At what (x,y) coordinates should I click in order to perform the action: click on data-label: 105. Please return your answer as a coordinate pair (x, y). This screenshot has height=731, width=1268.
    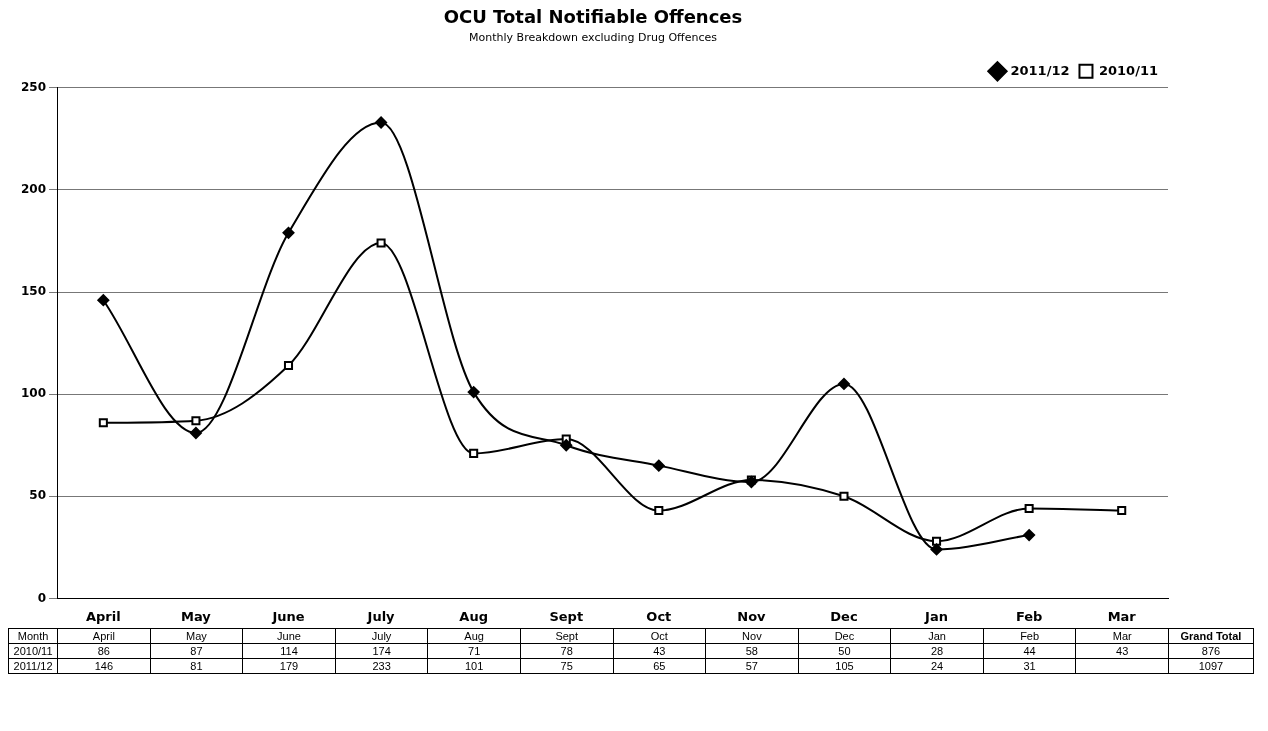
    Looking at the image, I should click on (844, 666).